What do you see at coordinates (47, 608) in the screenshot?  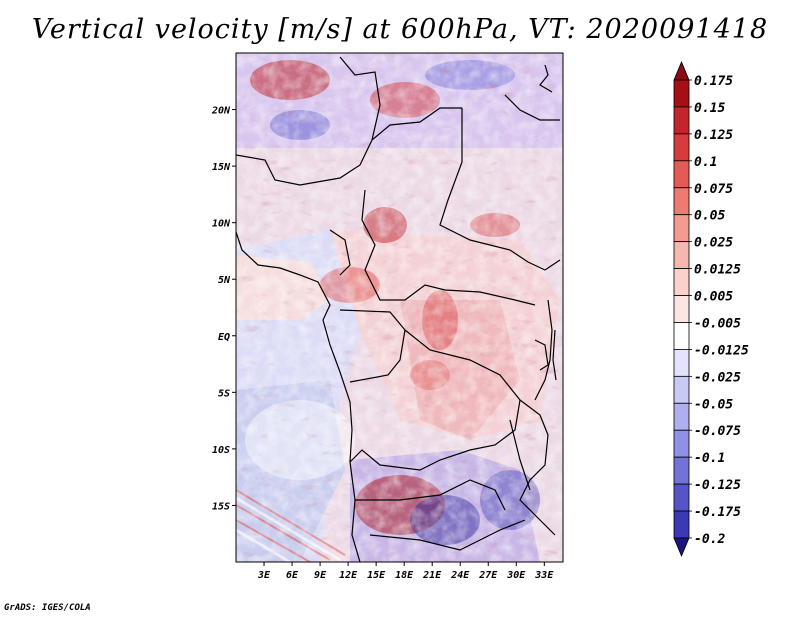 I see `grads-credit: GrADS: IGES/COLA` at bounding box center [47, 608].